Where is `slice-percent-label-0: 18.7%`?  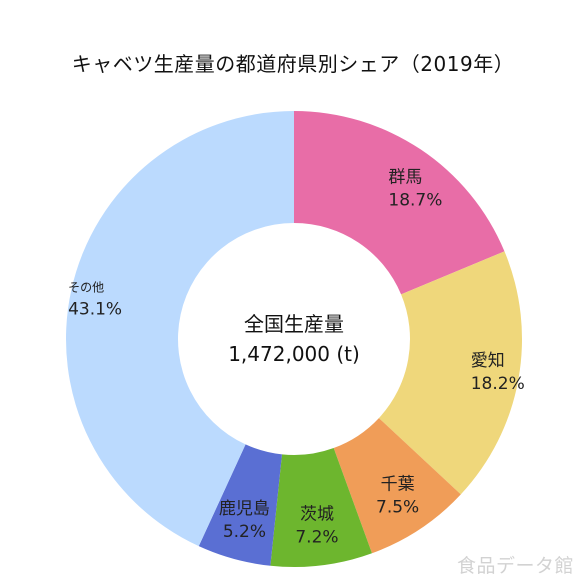 slice-percent-label-0: 18.7% is located at coordinates (415, 200).